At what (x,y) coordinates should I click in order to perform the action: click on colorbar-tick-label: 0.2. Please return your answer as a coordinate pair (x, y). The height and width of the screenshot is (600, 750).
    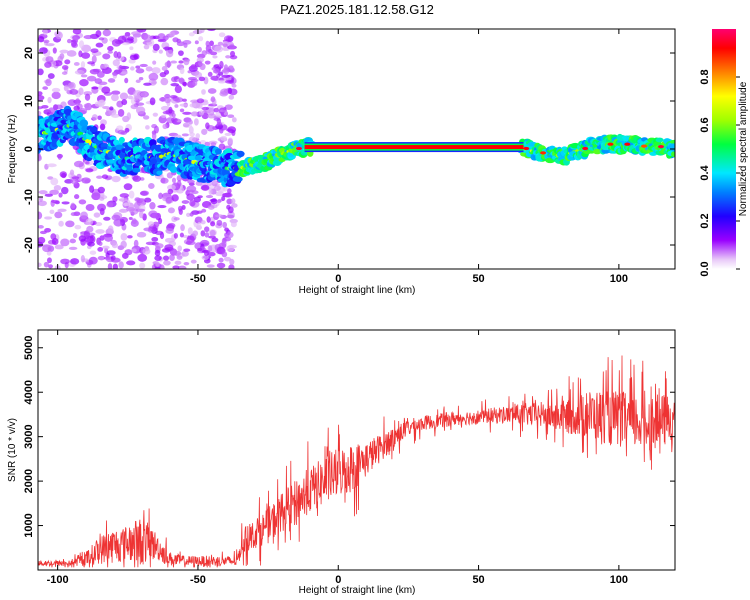
    Looking at the image, I should click on (705, 220).